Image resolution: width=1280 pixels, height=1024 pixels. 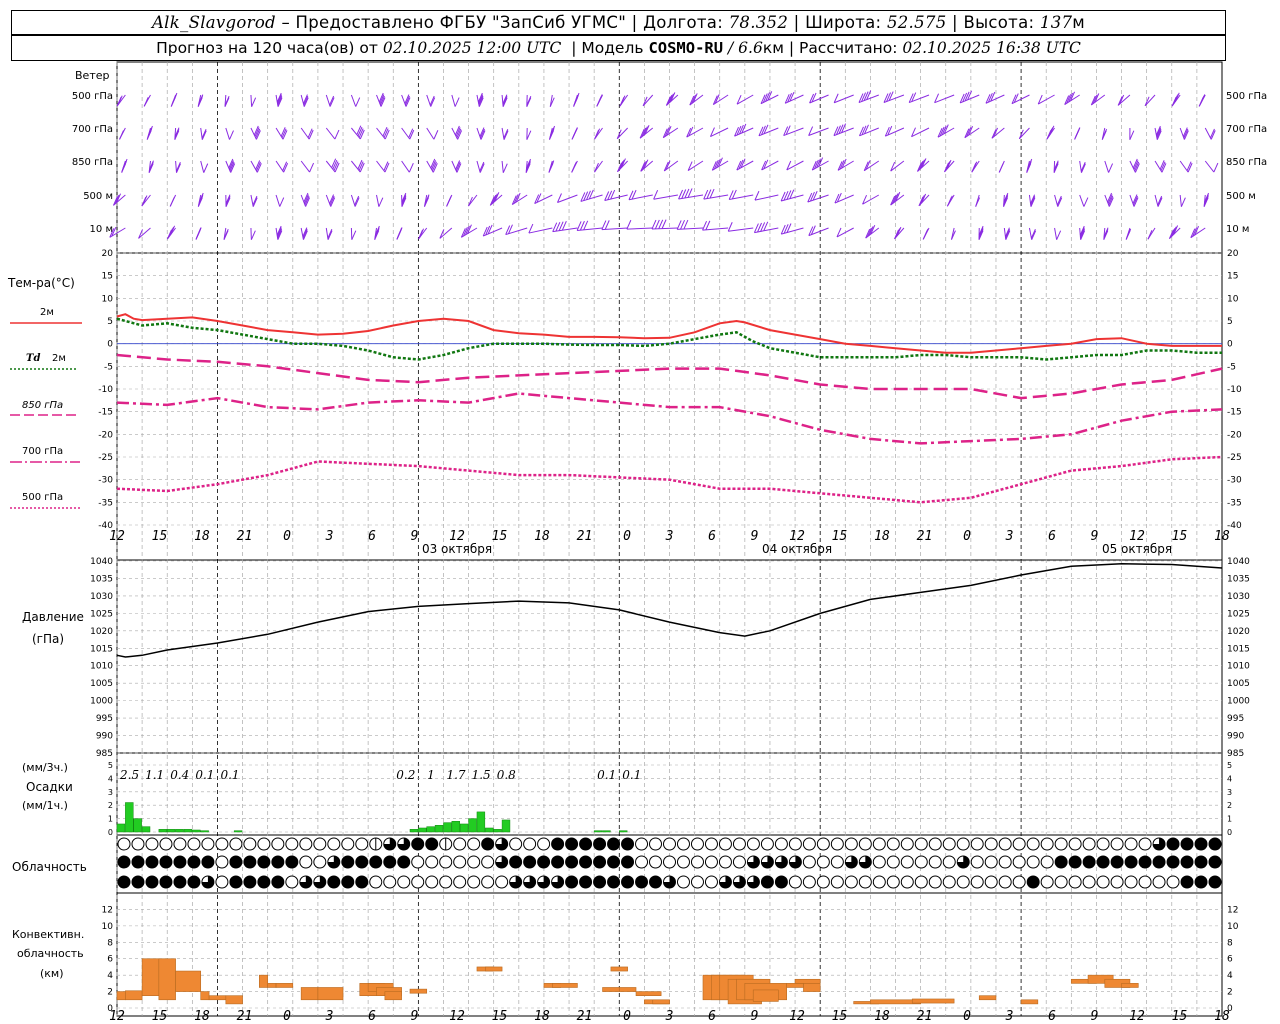 I want to click on precip-ytick-right: 3, so click(x=1229, y=792).